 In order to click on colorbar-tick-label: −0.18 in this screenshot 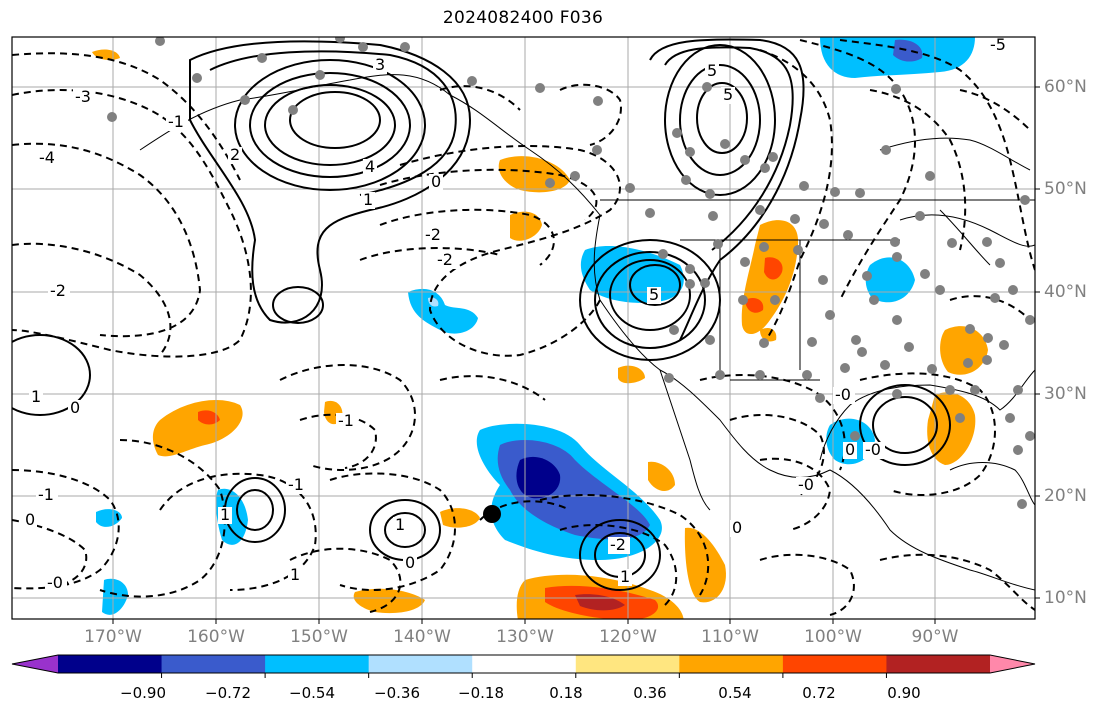, I will do `click(481, 693)`.